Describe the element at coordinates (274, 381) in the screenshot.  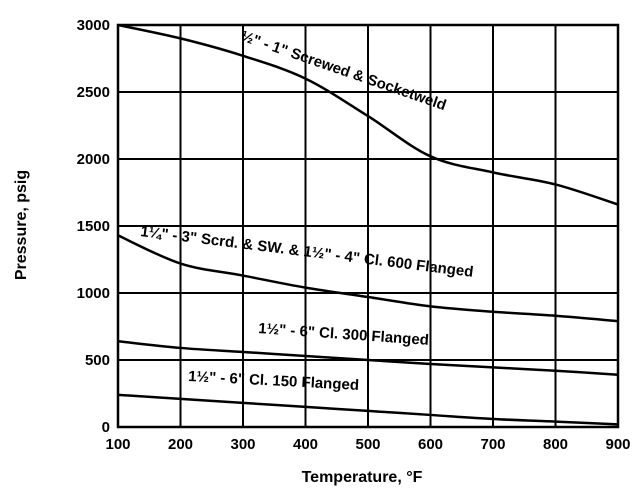
I see `series-label-cl150: 1½" - 6" Cl. 150 Flanged` at that location.